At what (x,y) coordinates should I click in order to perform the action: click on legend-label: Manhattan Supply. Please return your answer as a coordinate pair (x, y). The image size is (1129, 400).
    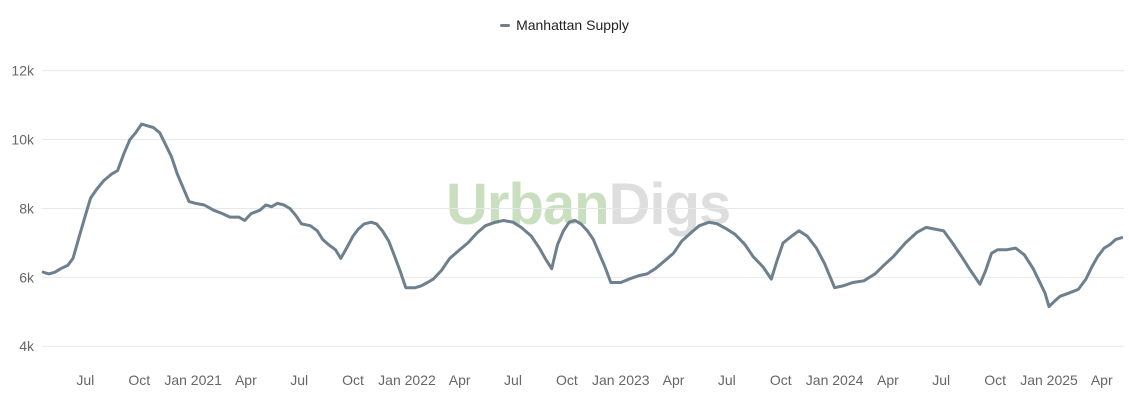
    Looking at the image, I should click on (572, 25).